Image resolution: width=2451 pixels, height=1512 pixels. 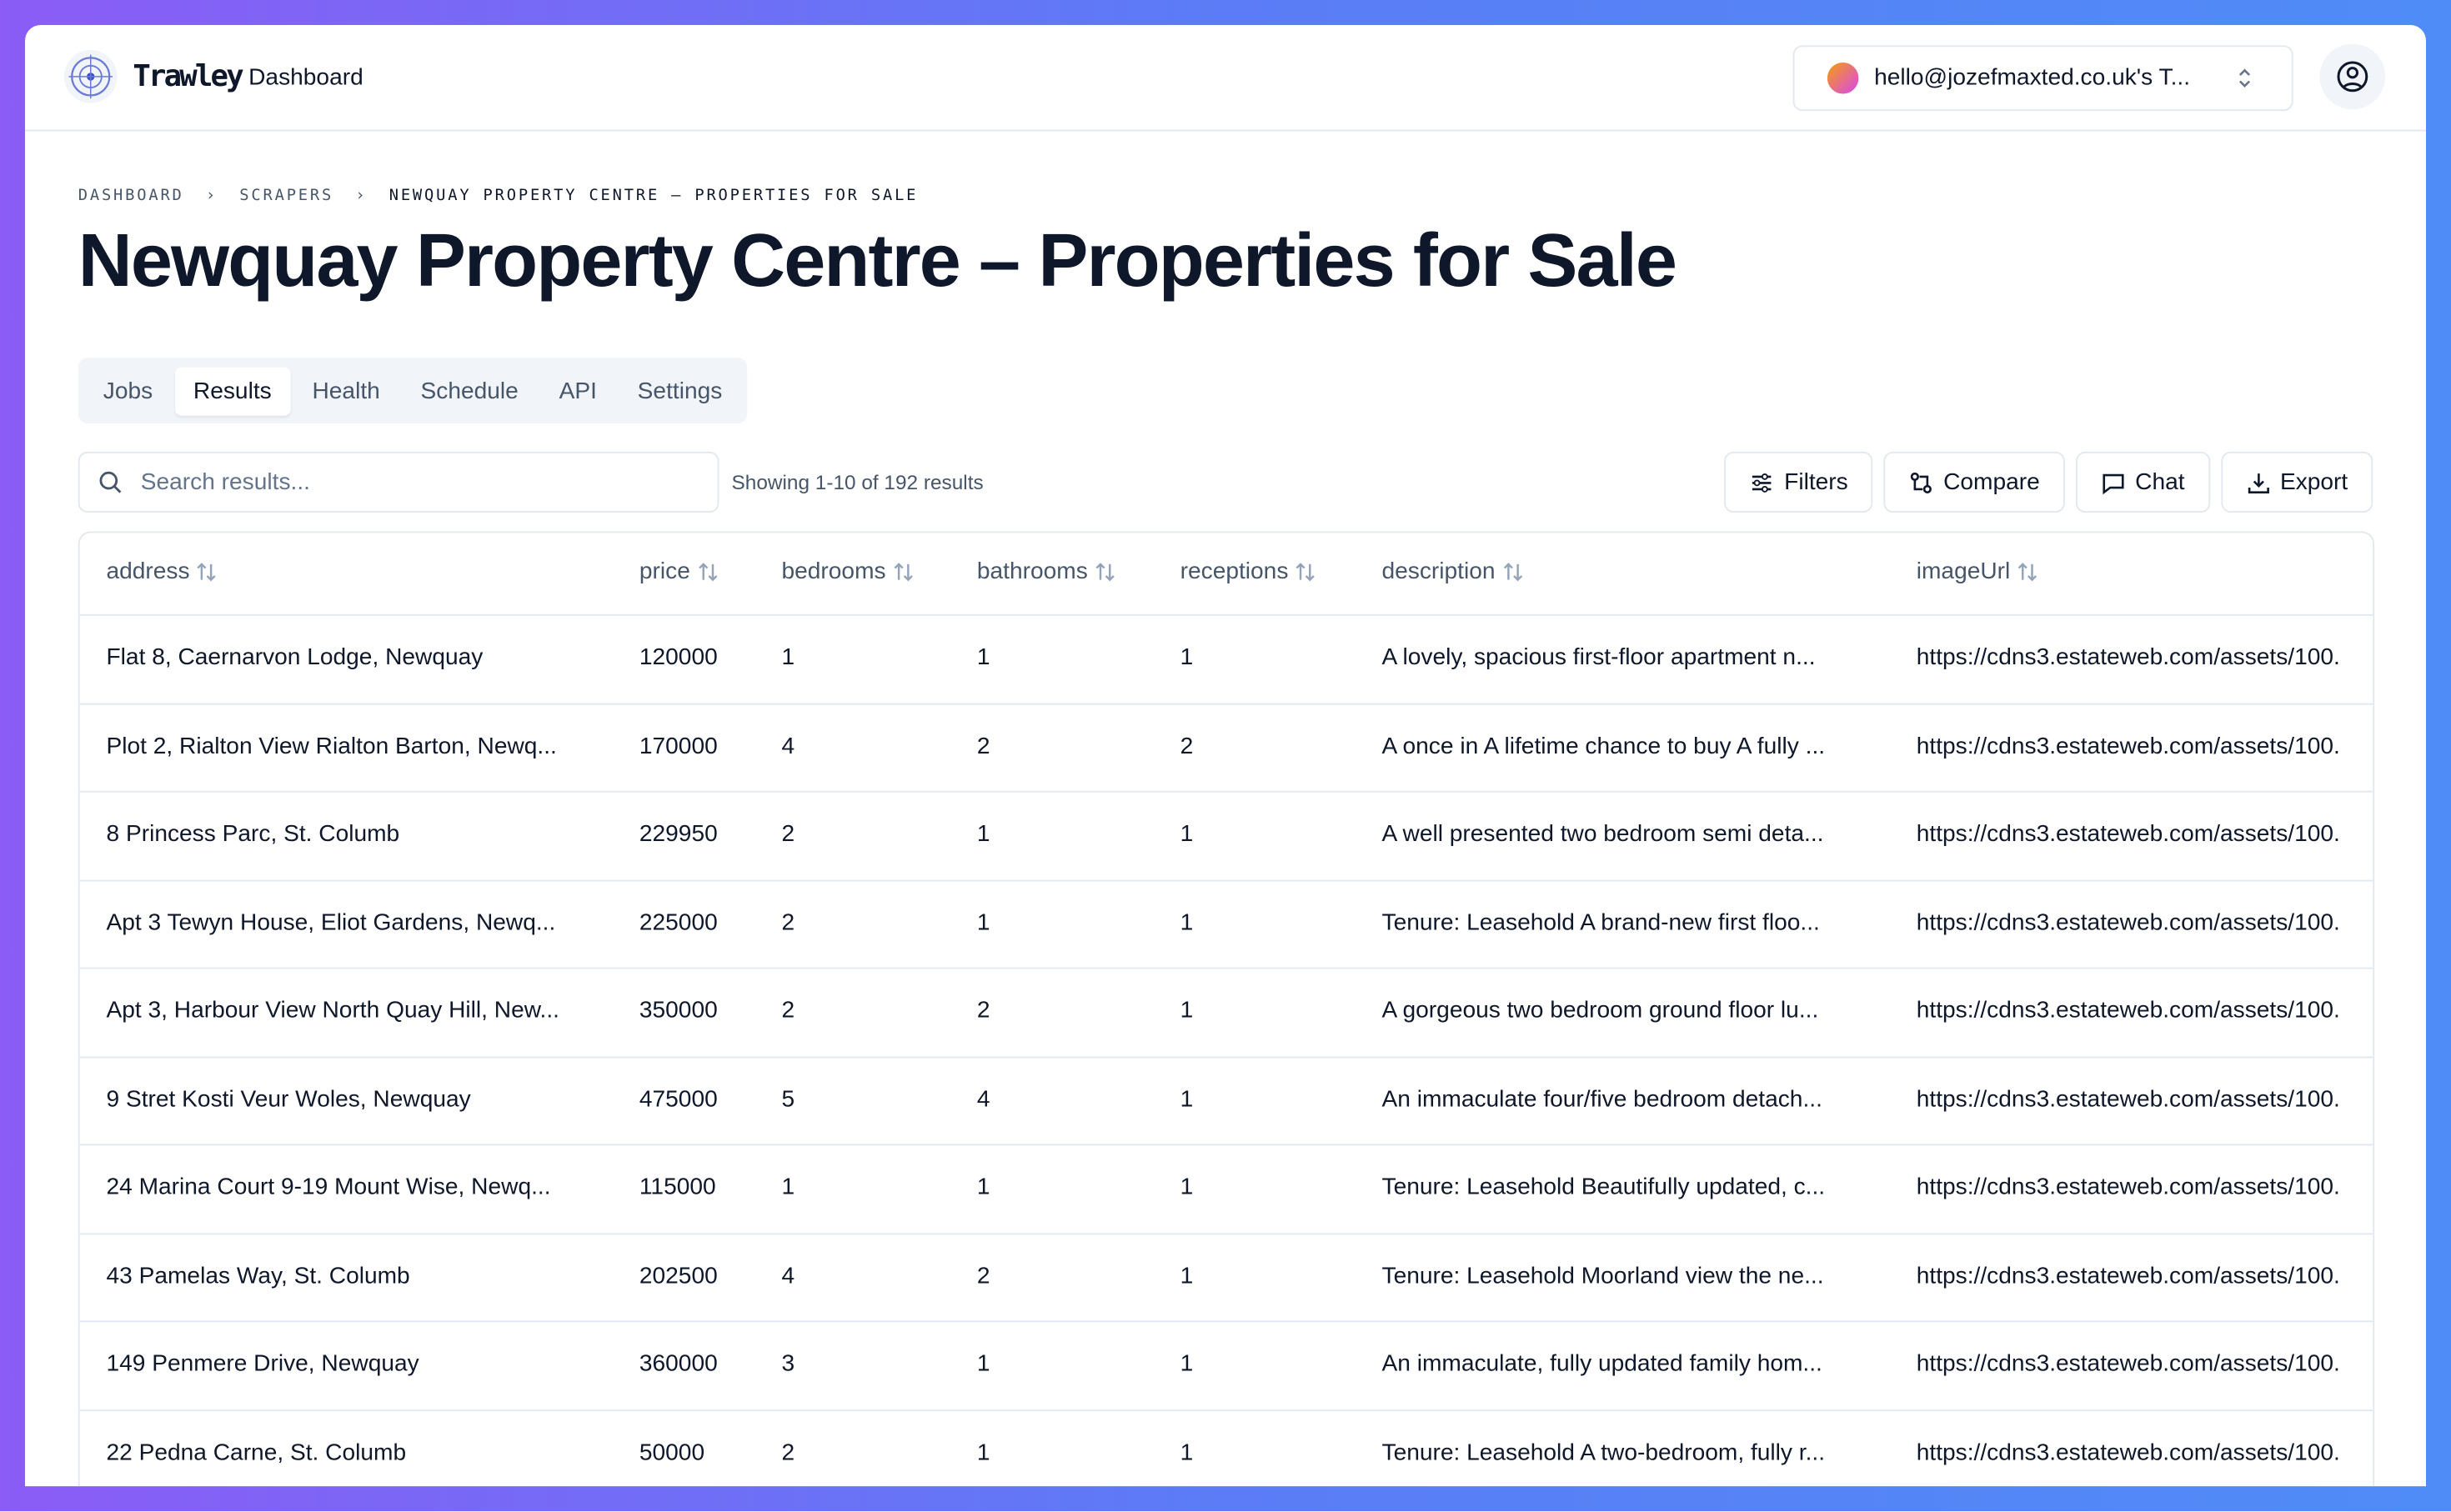 What do you see at coordinates (2244, 78) in the screenshot?
I see `chevron` at bounding box center [2244, 78].